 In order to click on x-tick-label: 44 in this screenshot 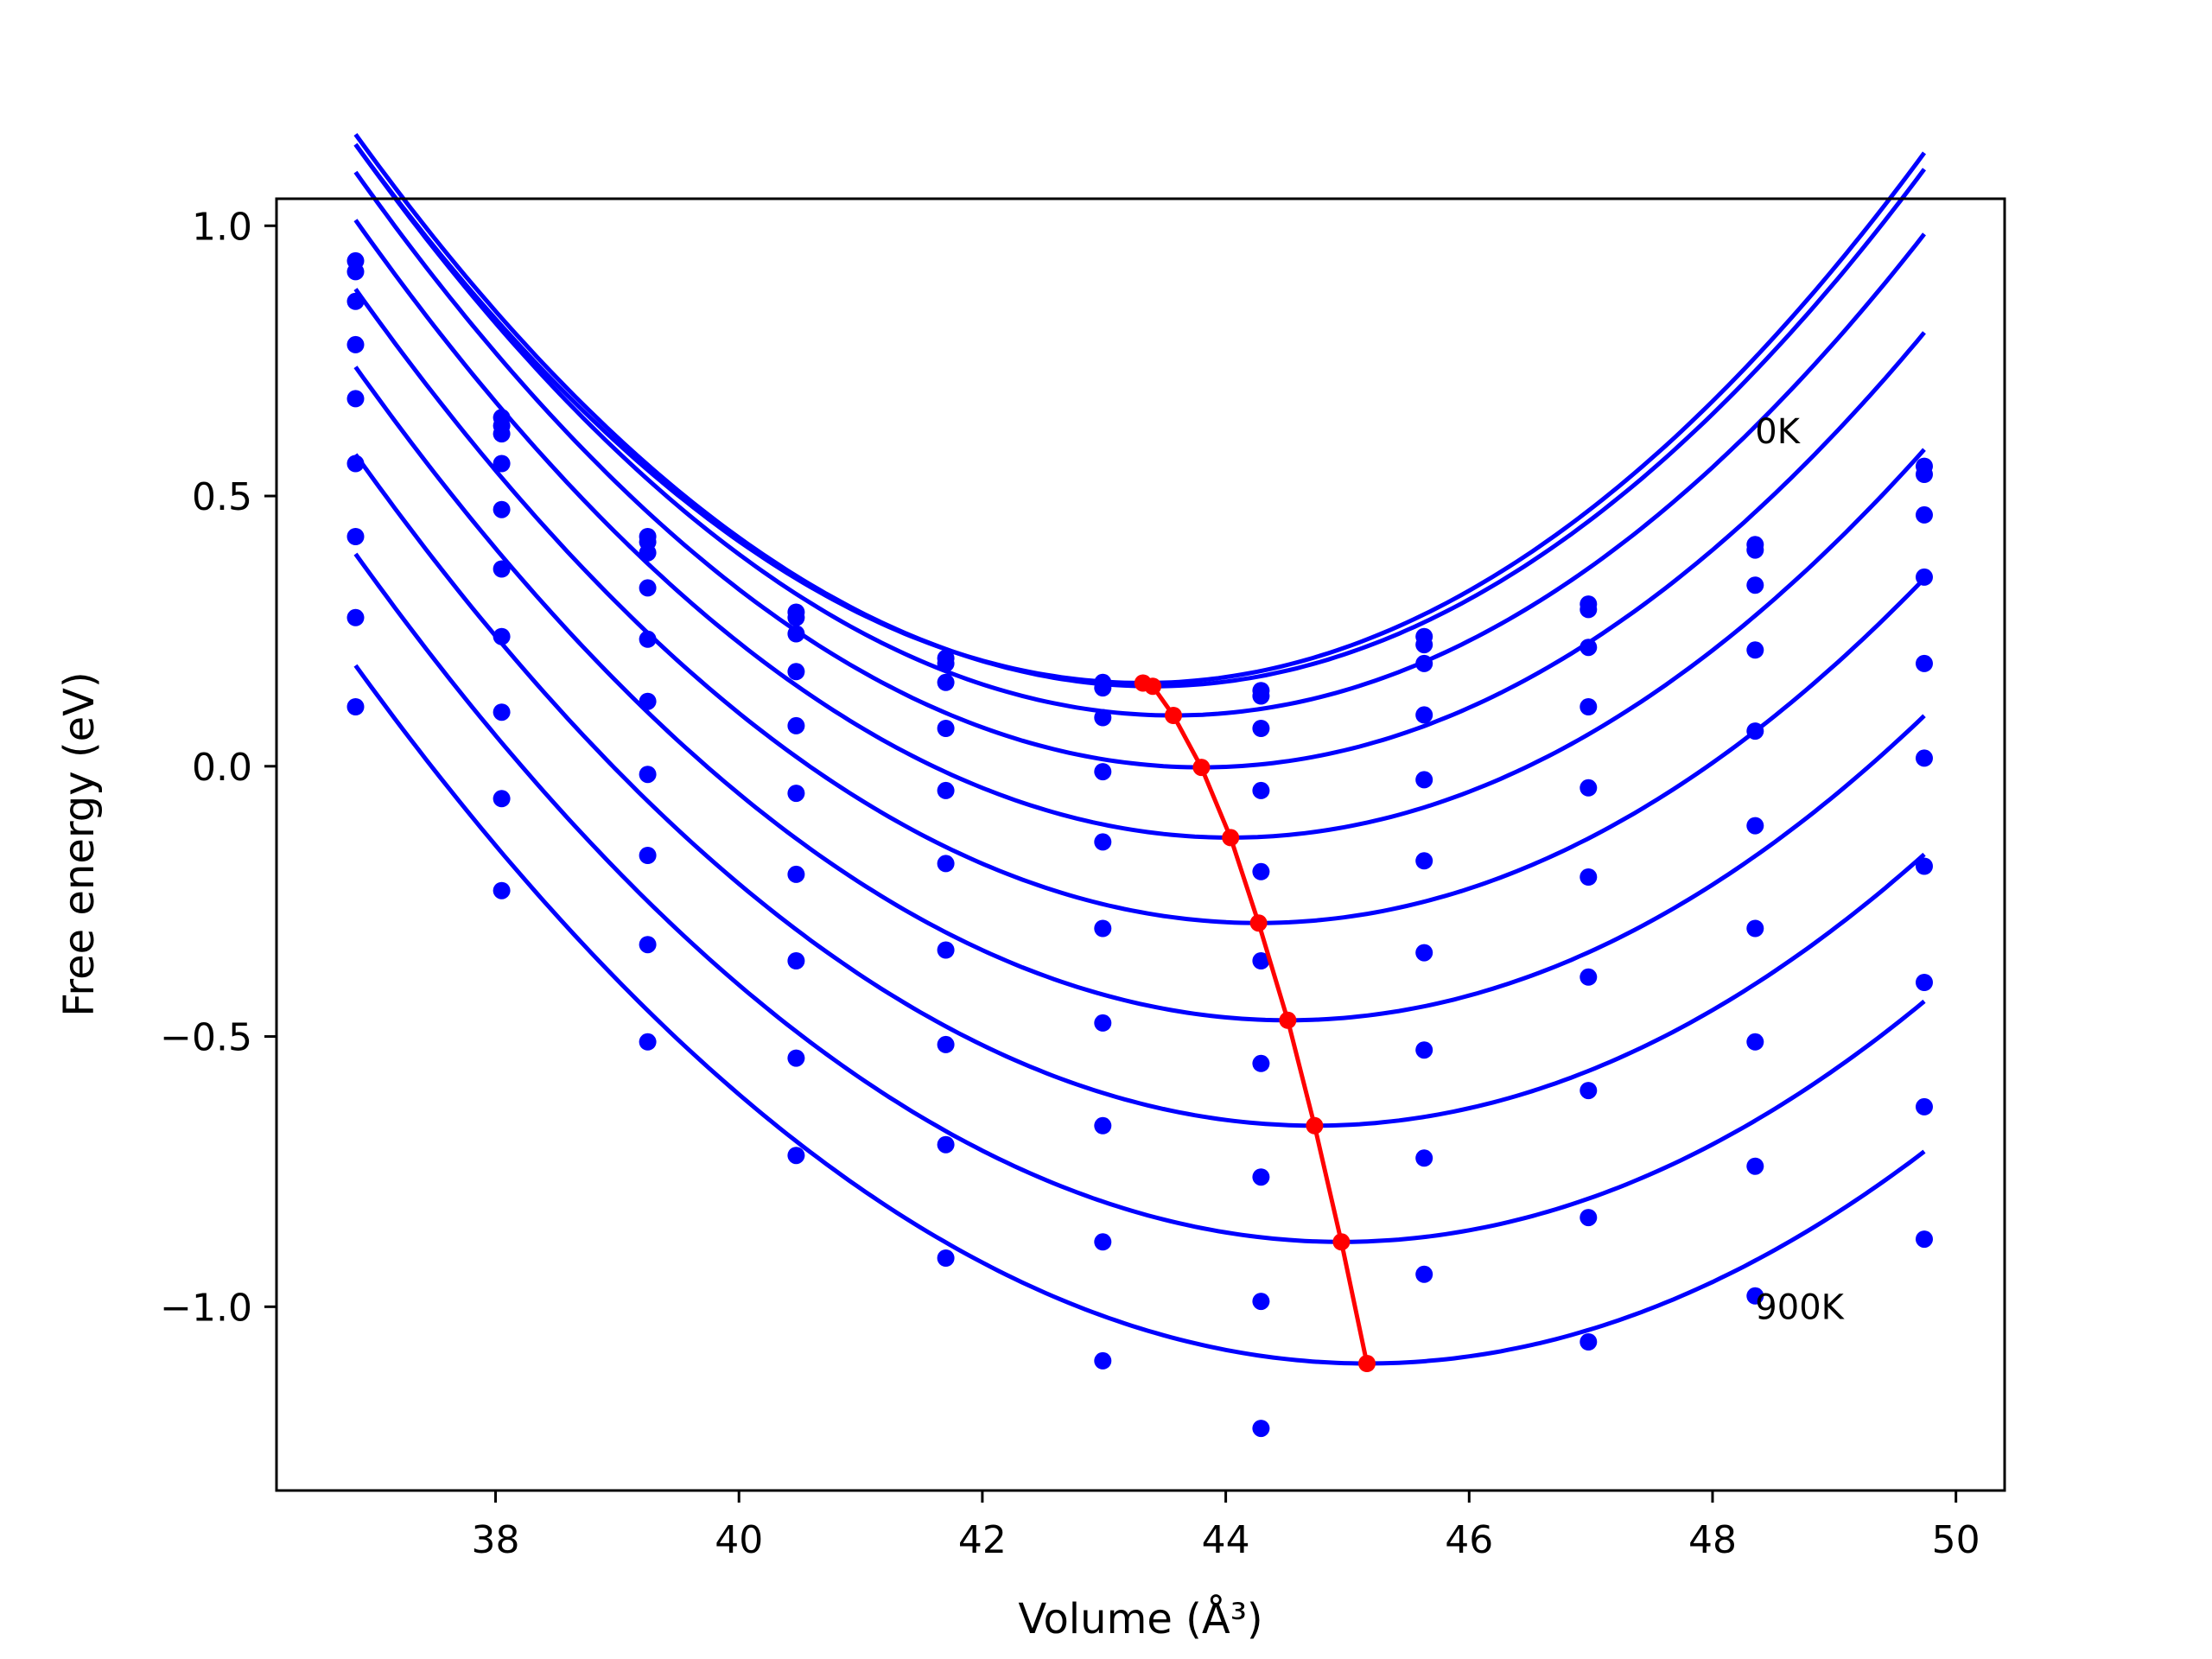, I will do `click(1226, 1540)`.